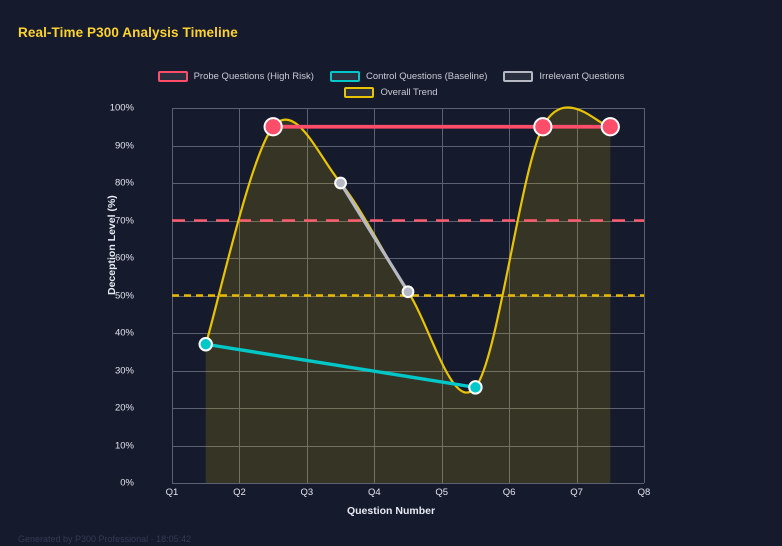 This screenshot has width=782, height=546. What do you see at coordinates (124, 220) in the screenshot?
I see `y-tick-label: 70%` at bounding box center [124, 220].